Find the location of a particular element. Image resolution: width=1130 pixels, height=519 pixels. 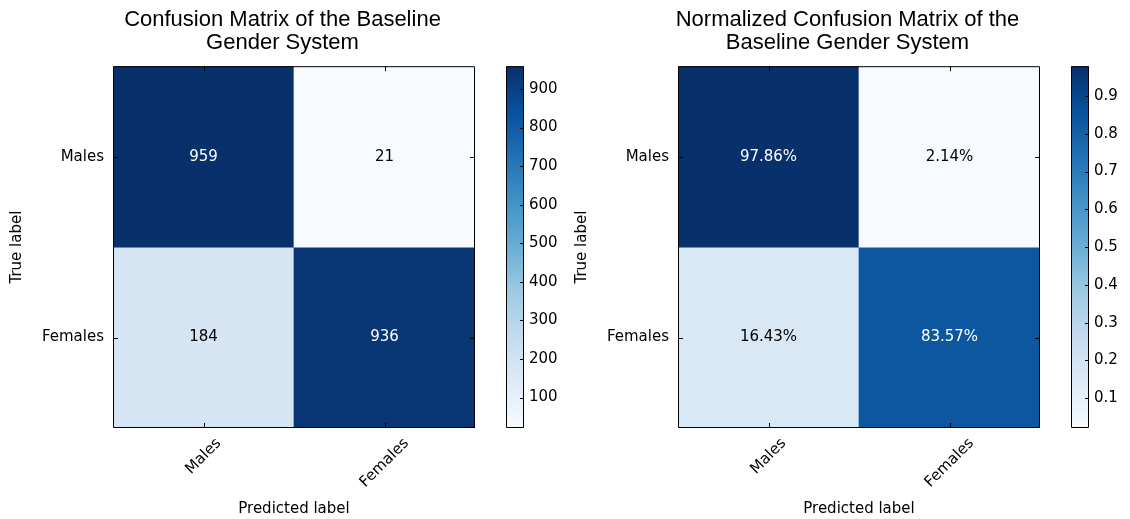

data-label: 97.86% is located at coordinates (768, 155).